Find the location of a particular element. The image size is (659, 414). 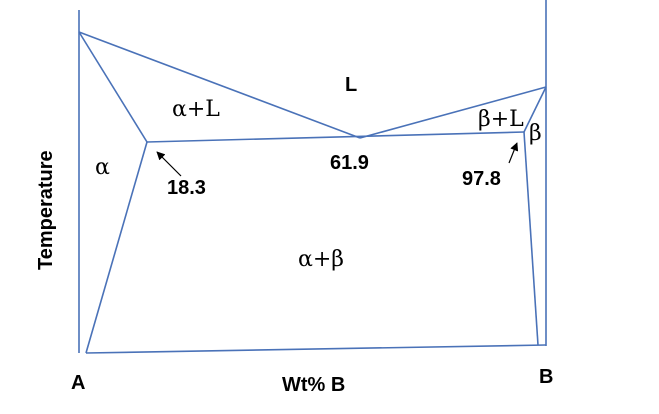

y-axis-label: Temperature is located at coordinates (46, 210).